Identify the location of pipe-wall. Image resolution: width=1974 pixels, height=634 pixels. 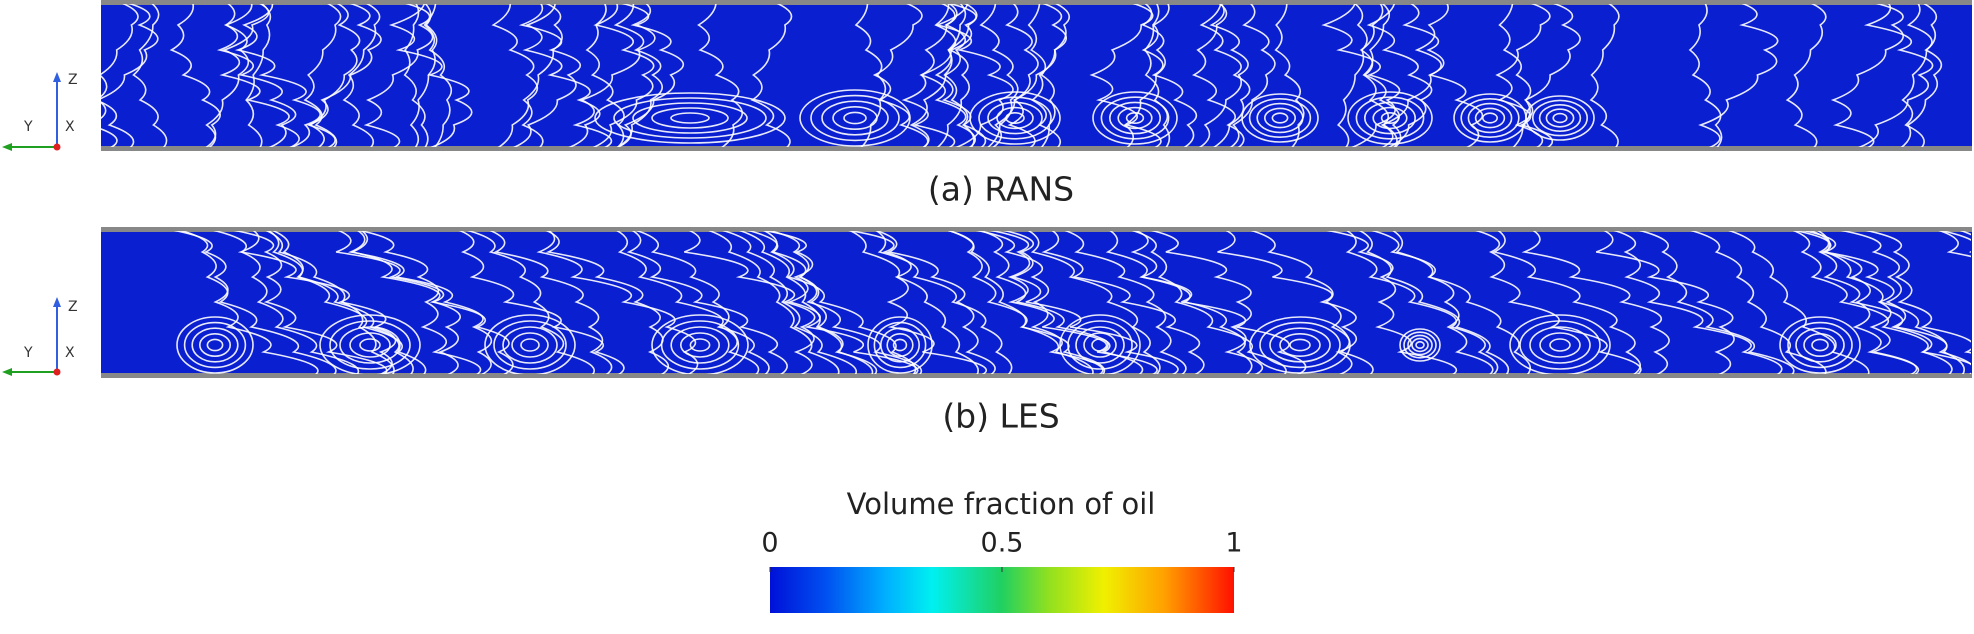
(1036, 229).